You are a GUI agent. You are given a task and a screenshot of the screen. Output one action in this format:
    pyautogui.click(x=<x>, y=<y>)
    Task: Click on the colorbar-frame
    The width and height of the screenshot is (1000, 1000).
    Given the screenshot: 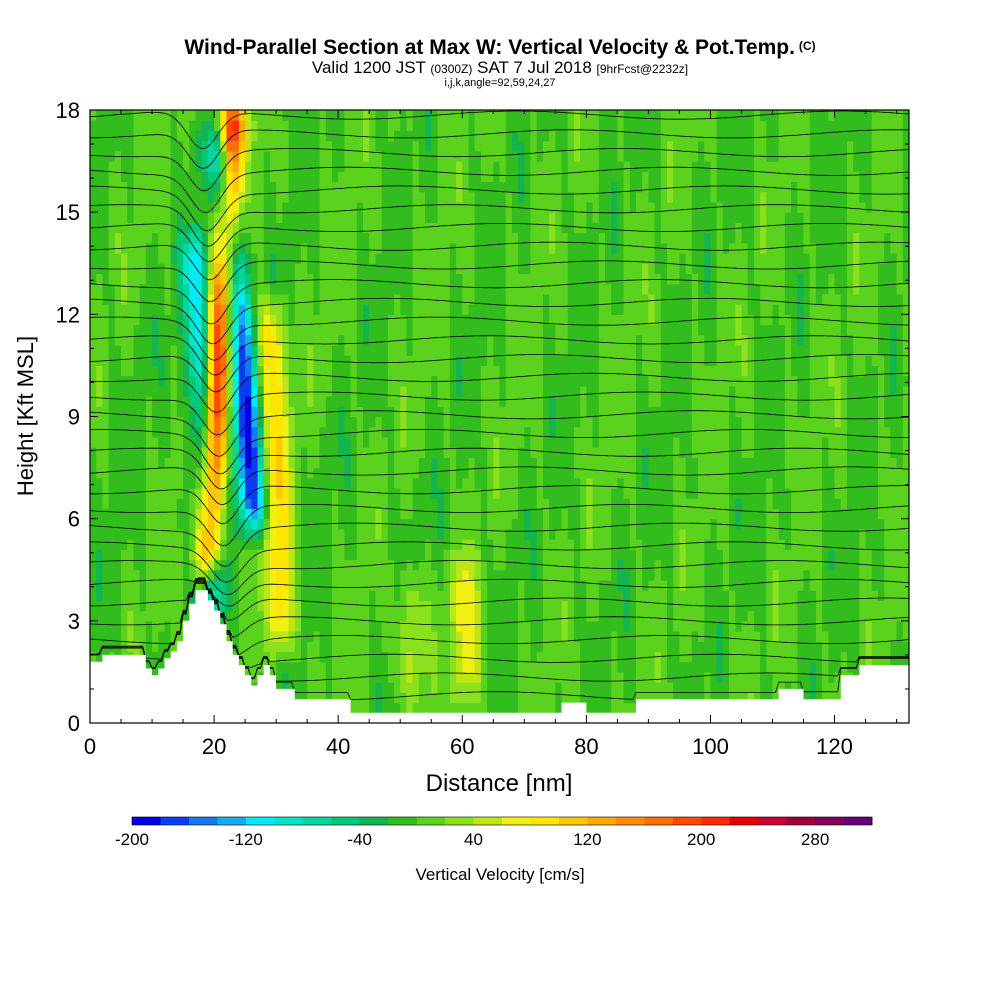 What is the action you would take?
    pyautogui.click(x=502, y=821)
    